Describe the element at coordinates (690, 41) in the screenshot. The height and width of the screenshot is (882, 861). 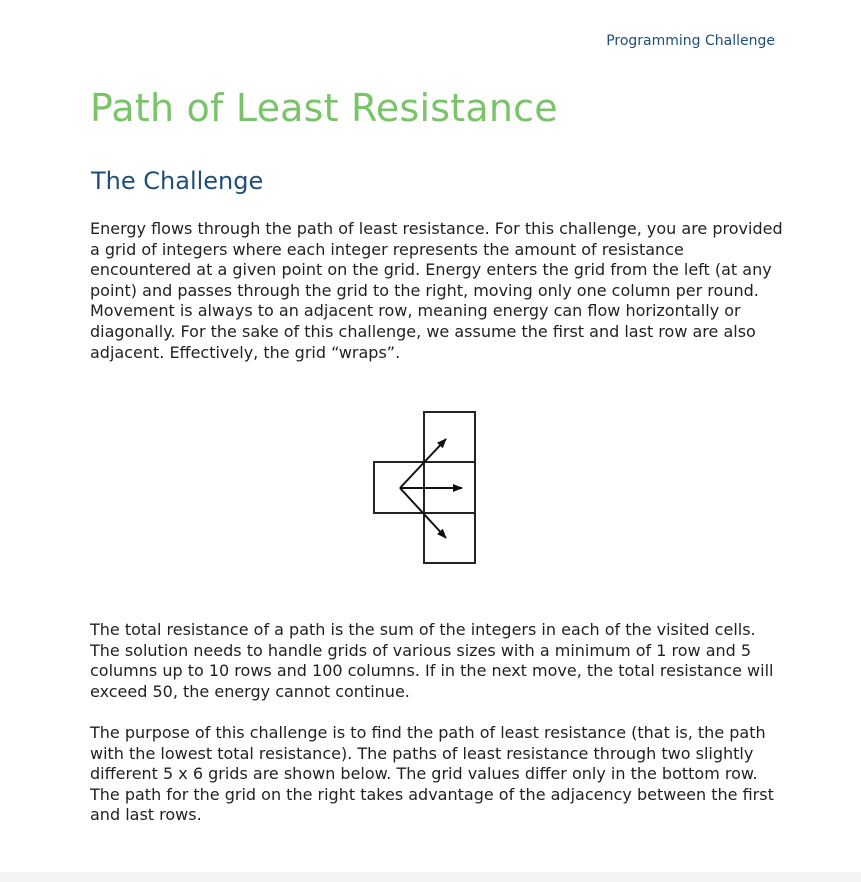
I see `document-header-label: Programming Challenge` at that location.